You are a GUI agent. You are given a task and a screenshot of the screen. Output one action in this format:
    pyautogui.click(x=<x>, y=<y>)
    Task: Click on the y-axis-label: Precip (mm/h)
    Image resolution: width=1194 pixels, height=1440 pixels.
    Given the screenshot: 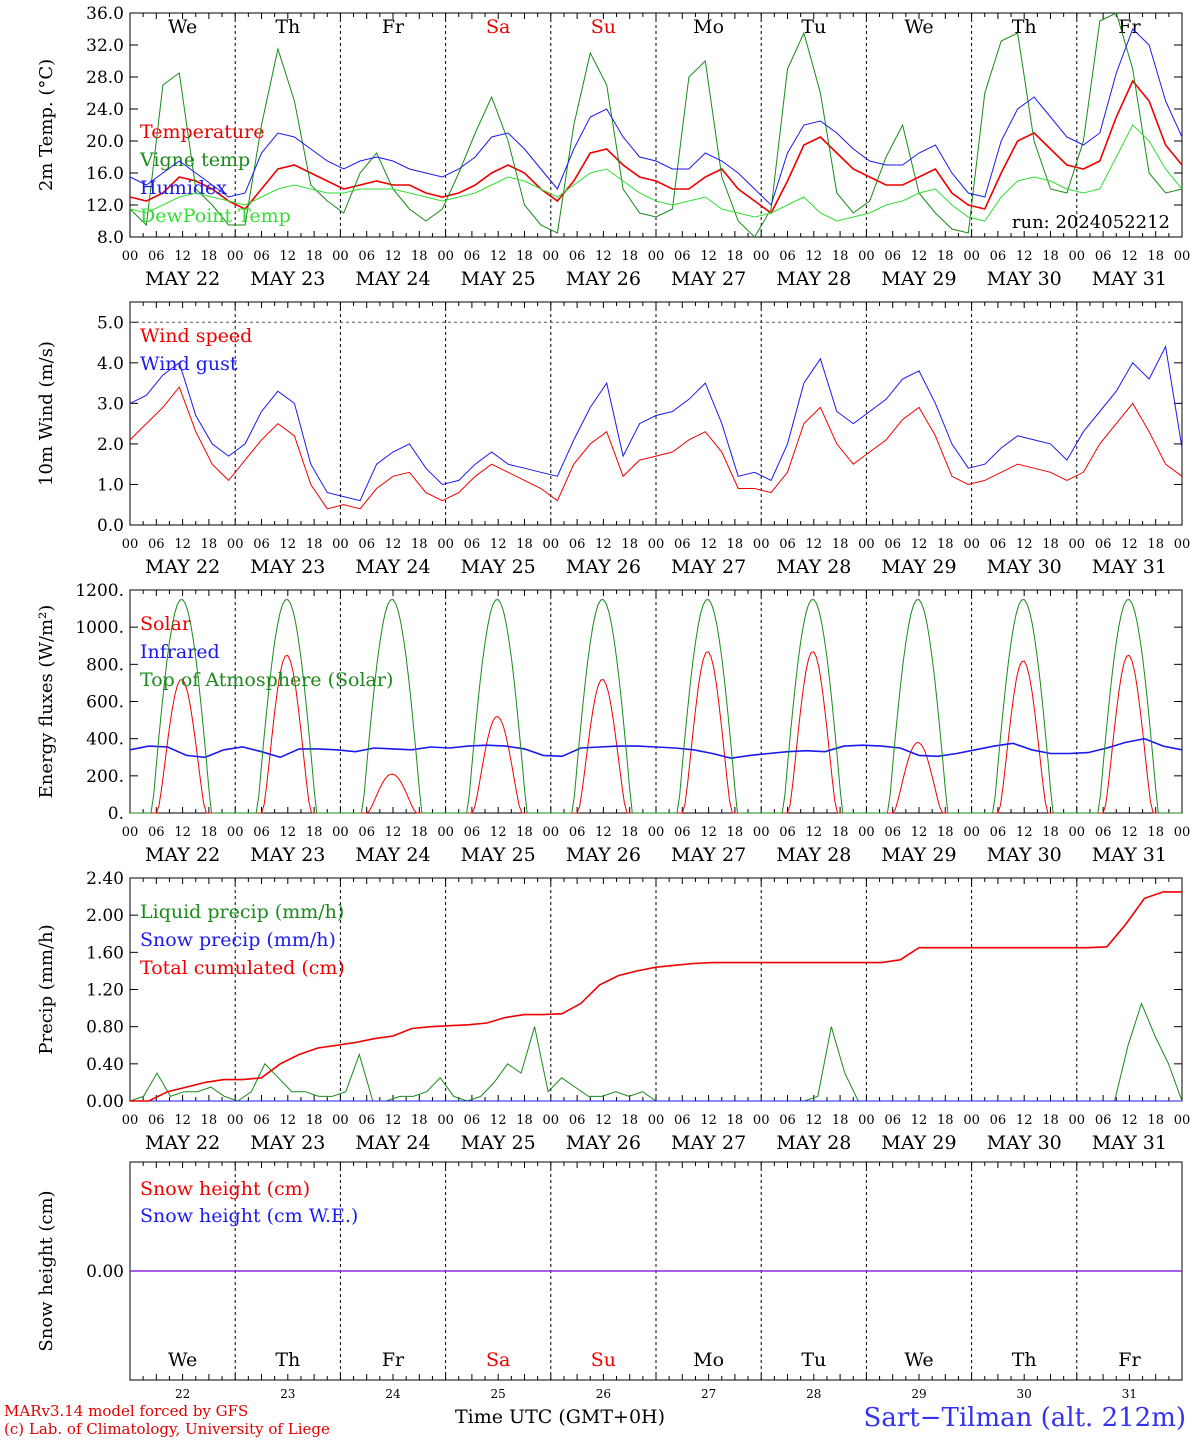 What is the action you would take?
    pyautogui.click(x=46, y=989)
    